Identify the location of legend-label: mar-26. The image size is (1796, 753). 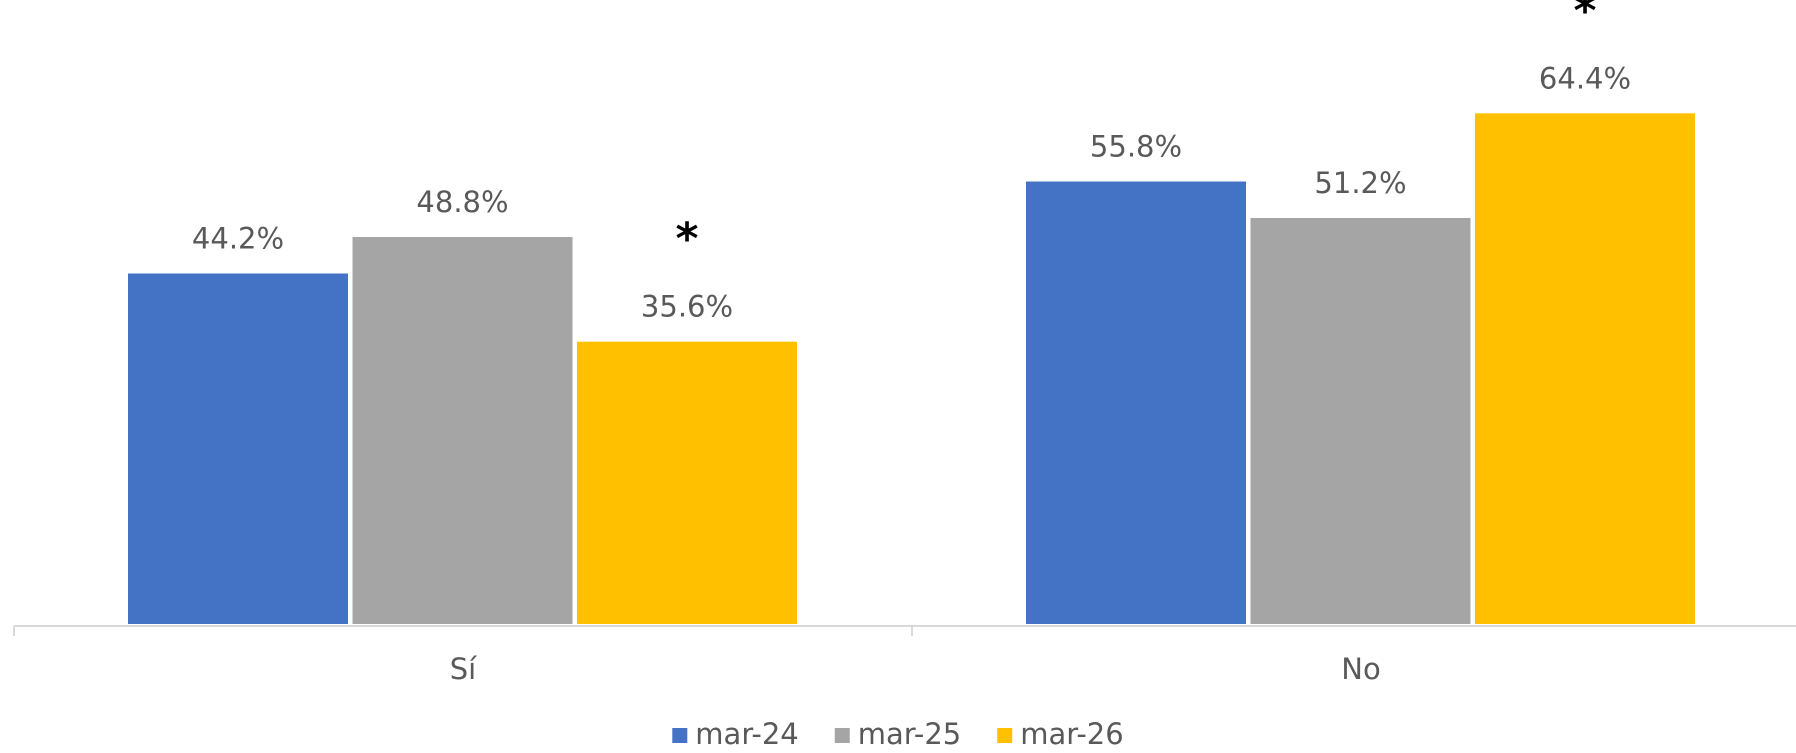
(1071, 734).